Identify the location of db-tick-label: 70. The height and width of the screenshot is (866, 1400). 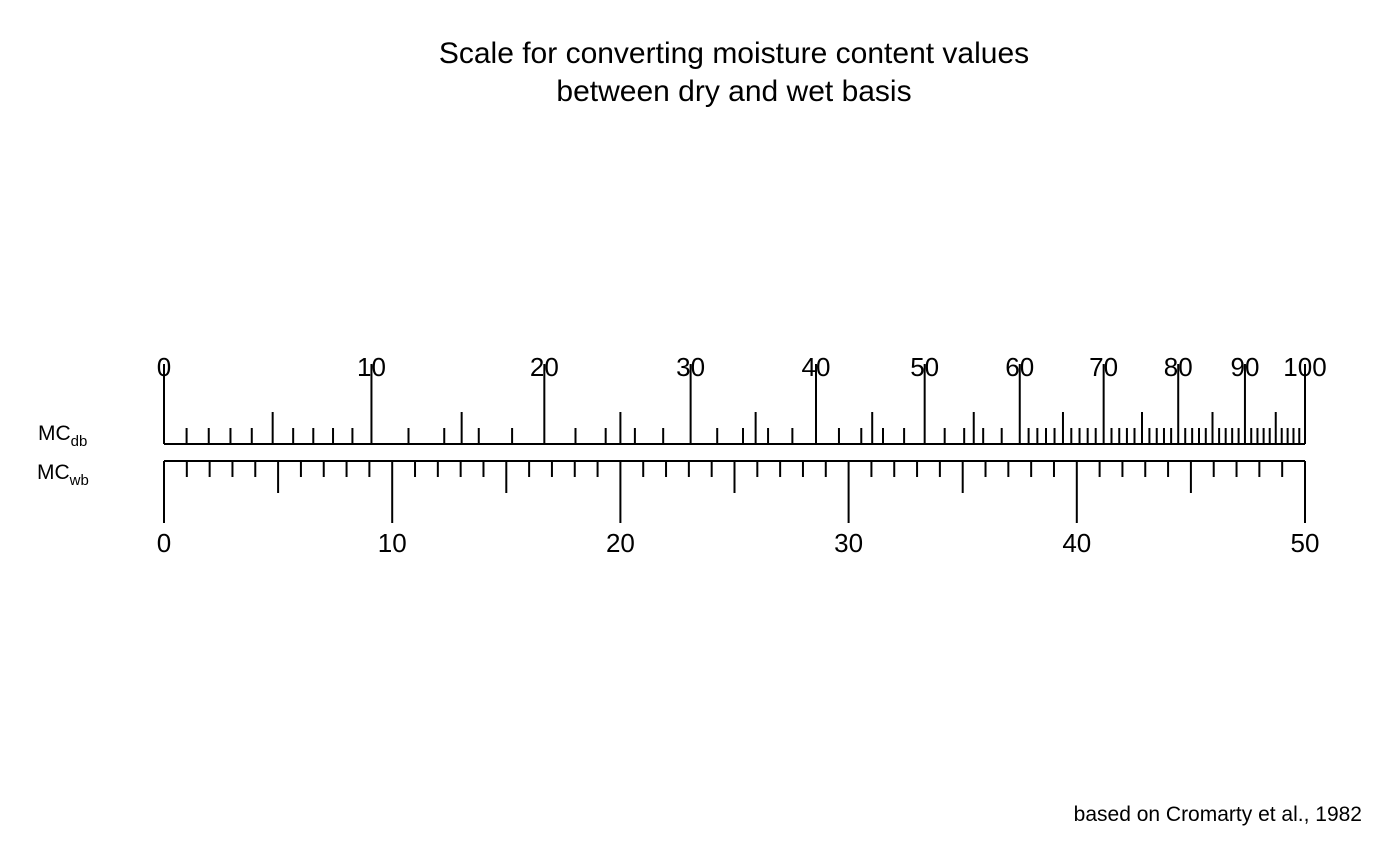
(1103, 367).